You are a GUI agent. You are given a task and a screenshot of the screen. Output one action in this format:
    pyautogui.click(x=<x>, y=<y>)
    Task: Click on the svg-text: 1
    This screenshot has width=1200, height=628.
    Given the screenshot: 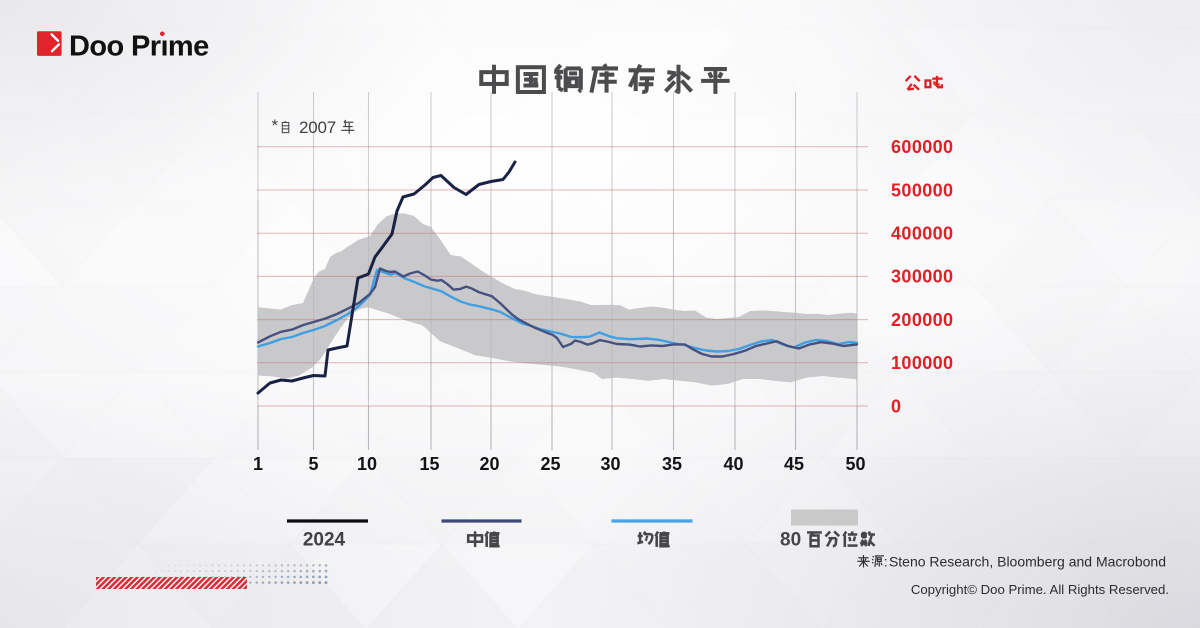 What is the action you would take?
    pyautogui.click(x=258, y=464)
    